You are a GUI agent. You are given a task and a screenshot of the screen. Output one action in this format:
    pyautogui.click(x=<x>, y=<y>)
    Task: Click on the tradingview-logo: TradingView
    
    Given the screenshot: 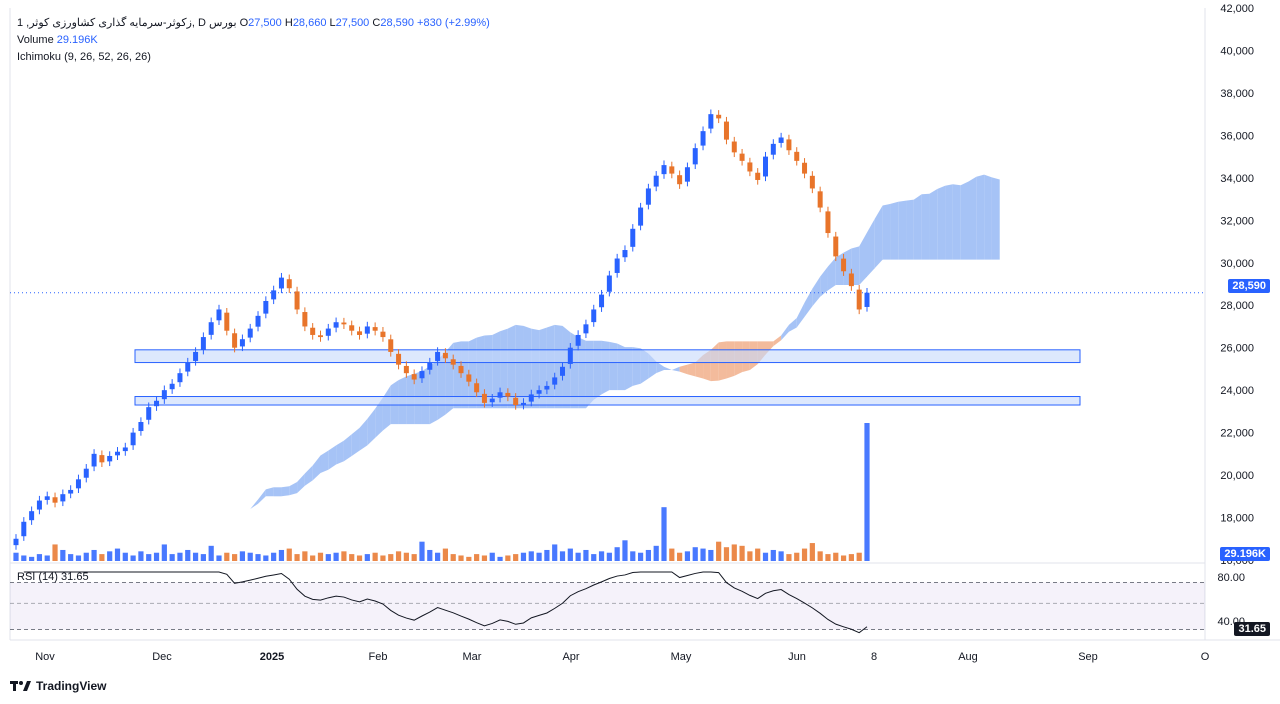 What is the action you would take?
    pyautogui.click(x=58, y=686)
    